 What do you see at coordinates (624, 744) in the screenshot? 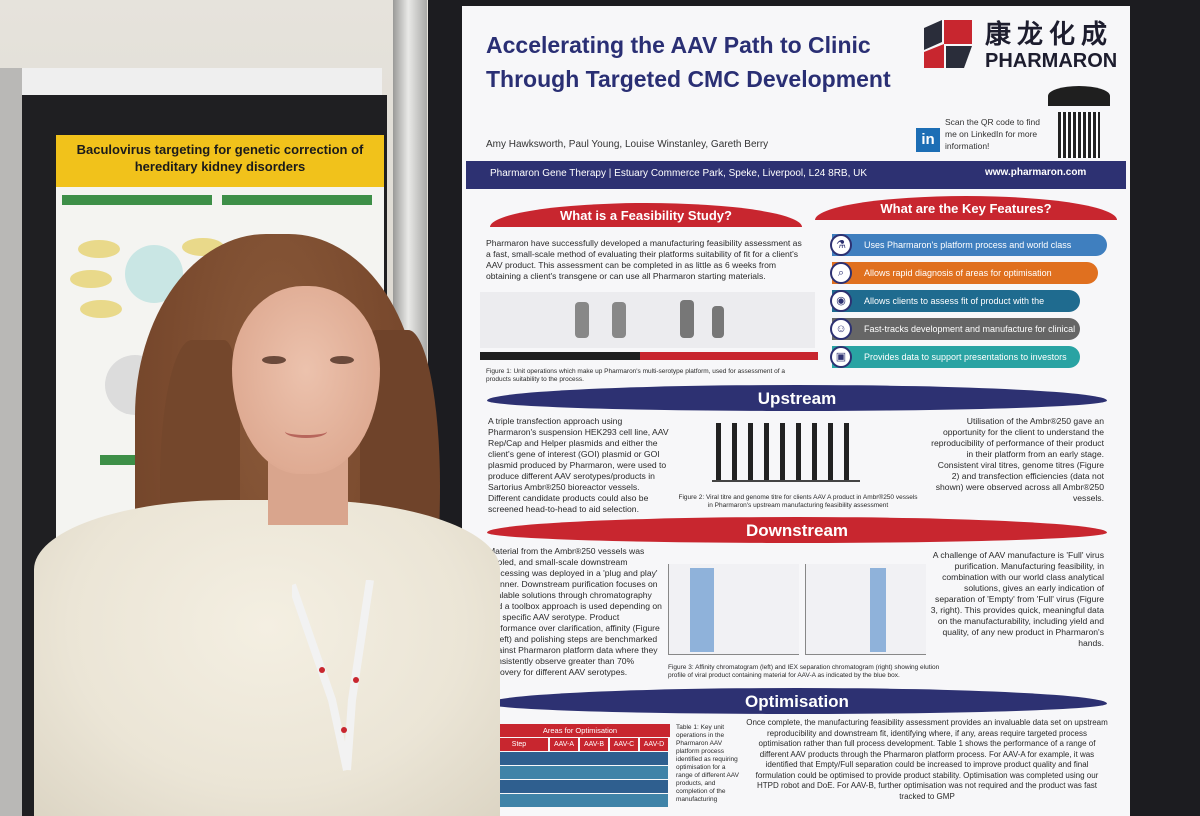
I see `table-header-aav-c: AAV-C` at bounding box center [624, 744].